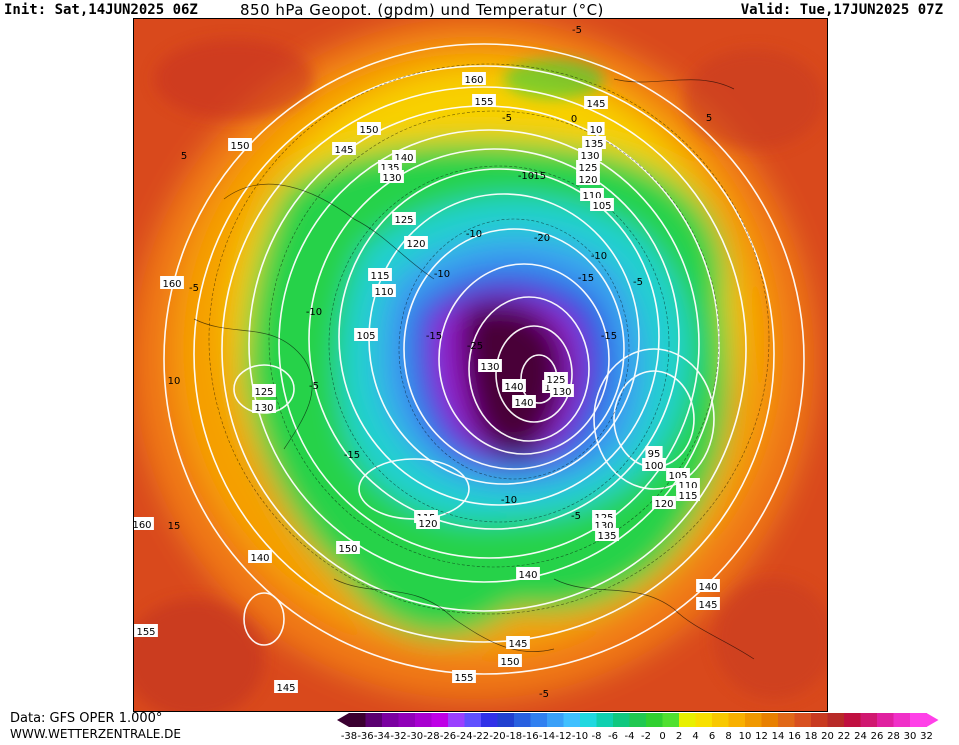 The height and width of the screenshot is (745, 959). I want to click on legend-tick-label: 26, so click(877, 736).